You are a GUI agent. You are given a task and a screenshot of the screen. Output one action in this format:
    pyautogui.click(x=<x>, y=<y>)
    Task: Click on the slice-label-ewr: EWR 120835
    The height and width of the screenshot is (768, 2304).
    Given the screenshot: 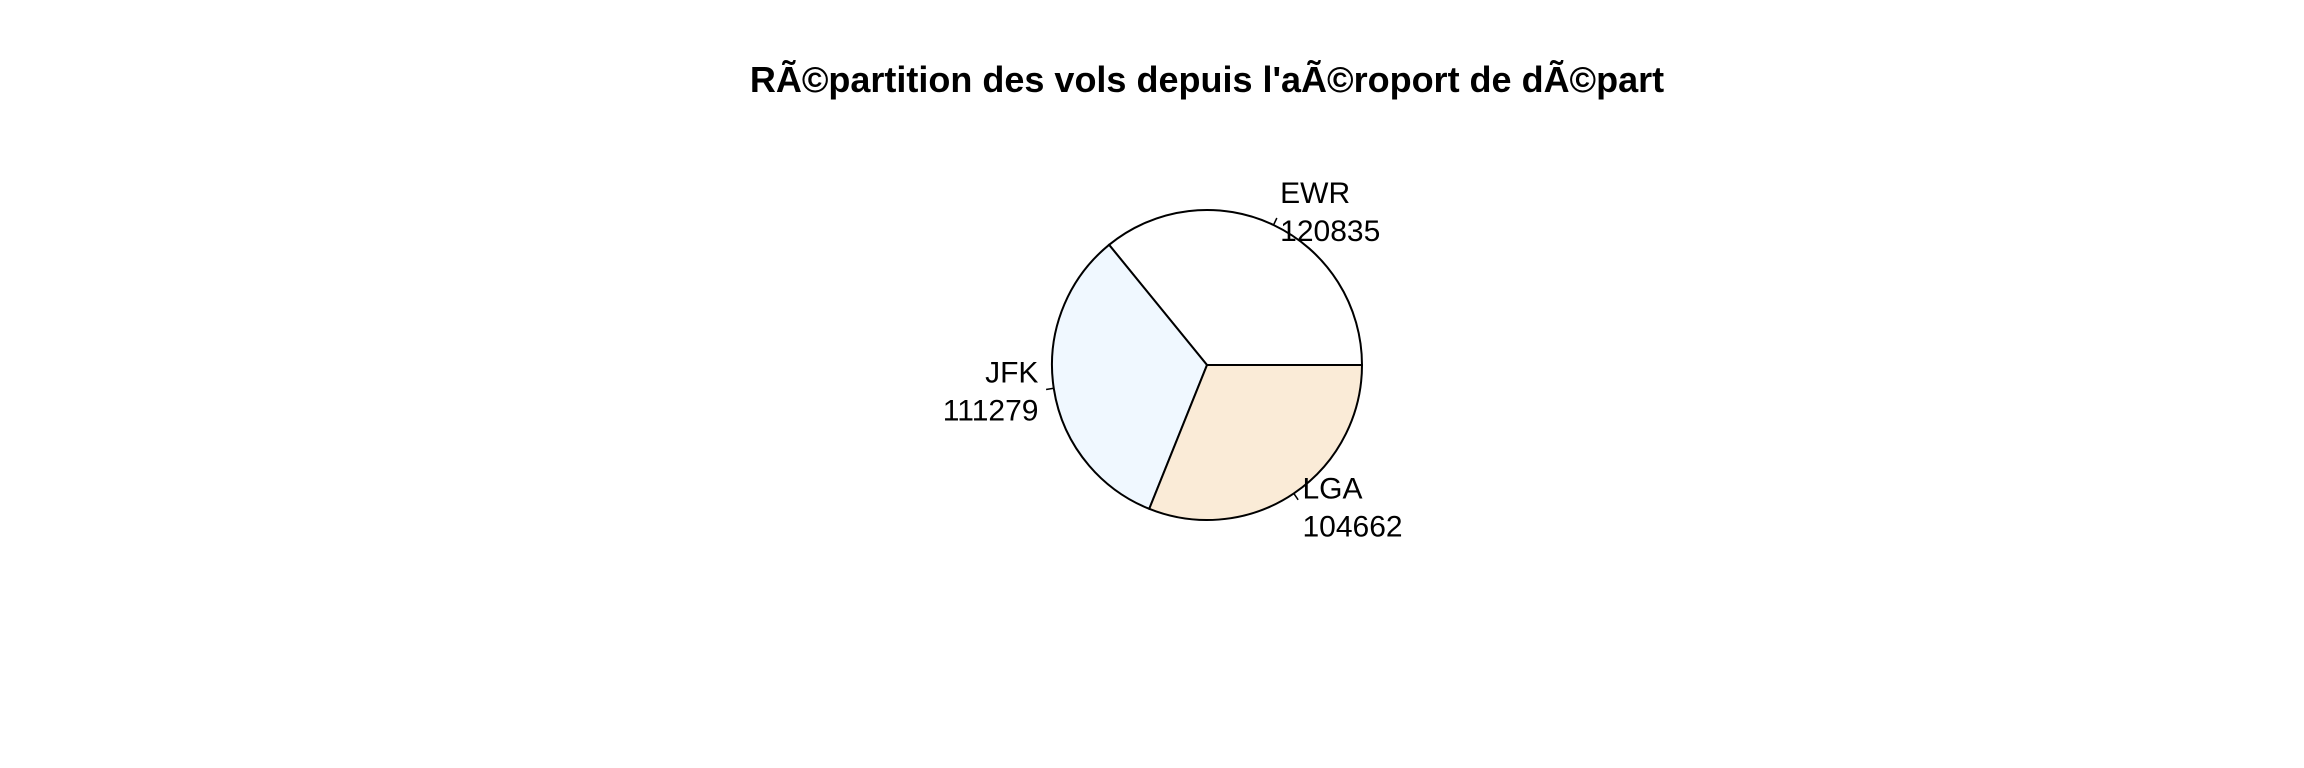 What is the action you would take?
    pyautogui.click(x=1330, y=212)
    